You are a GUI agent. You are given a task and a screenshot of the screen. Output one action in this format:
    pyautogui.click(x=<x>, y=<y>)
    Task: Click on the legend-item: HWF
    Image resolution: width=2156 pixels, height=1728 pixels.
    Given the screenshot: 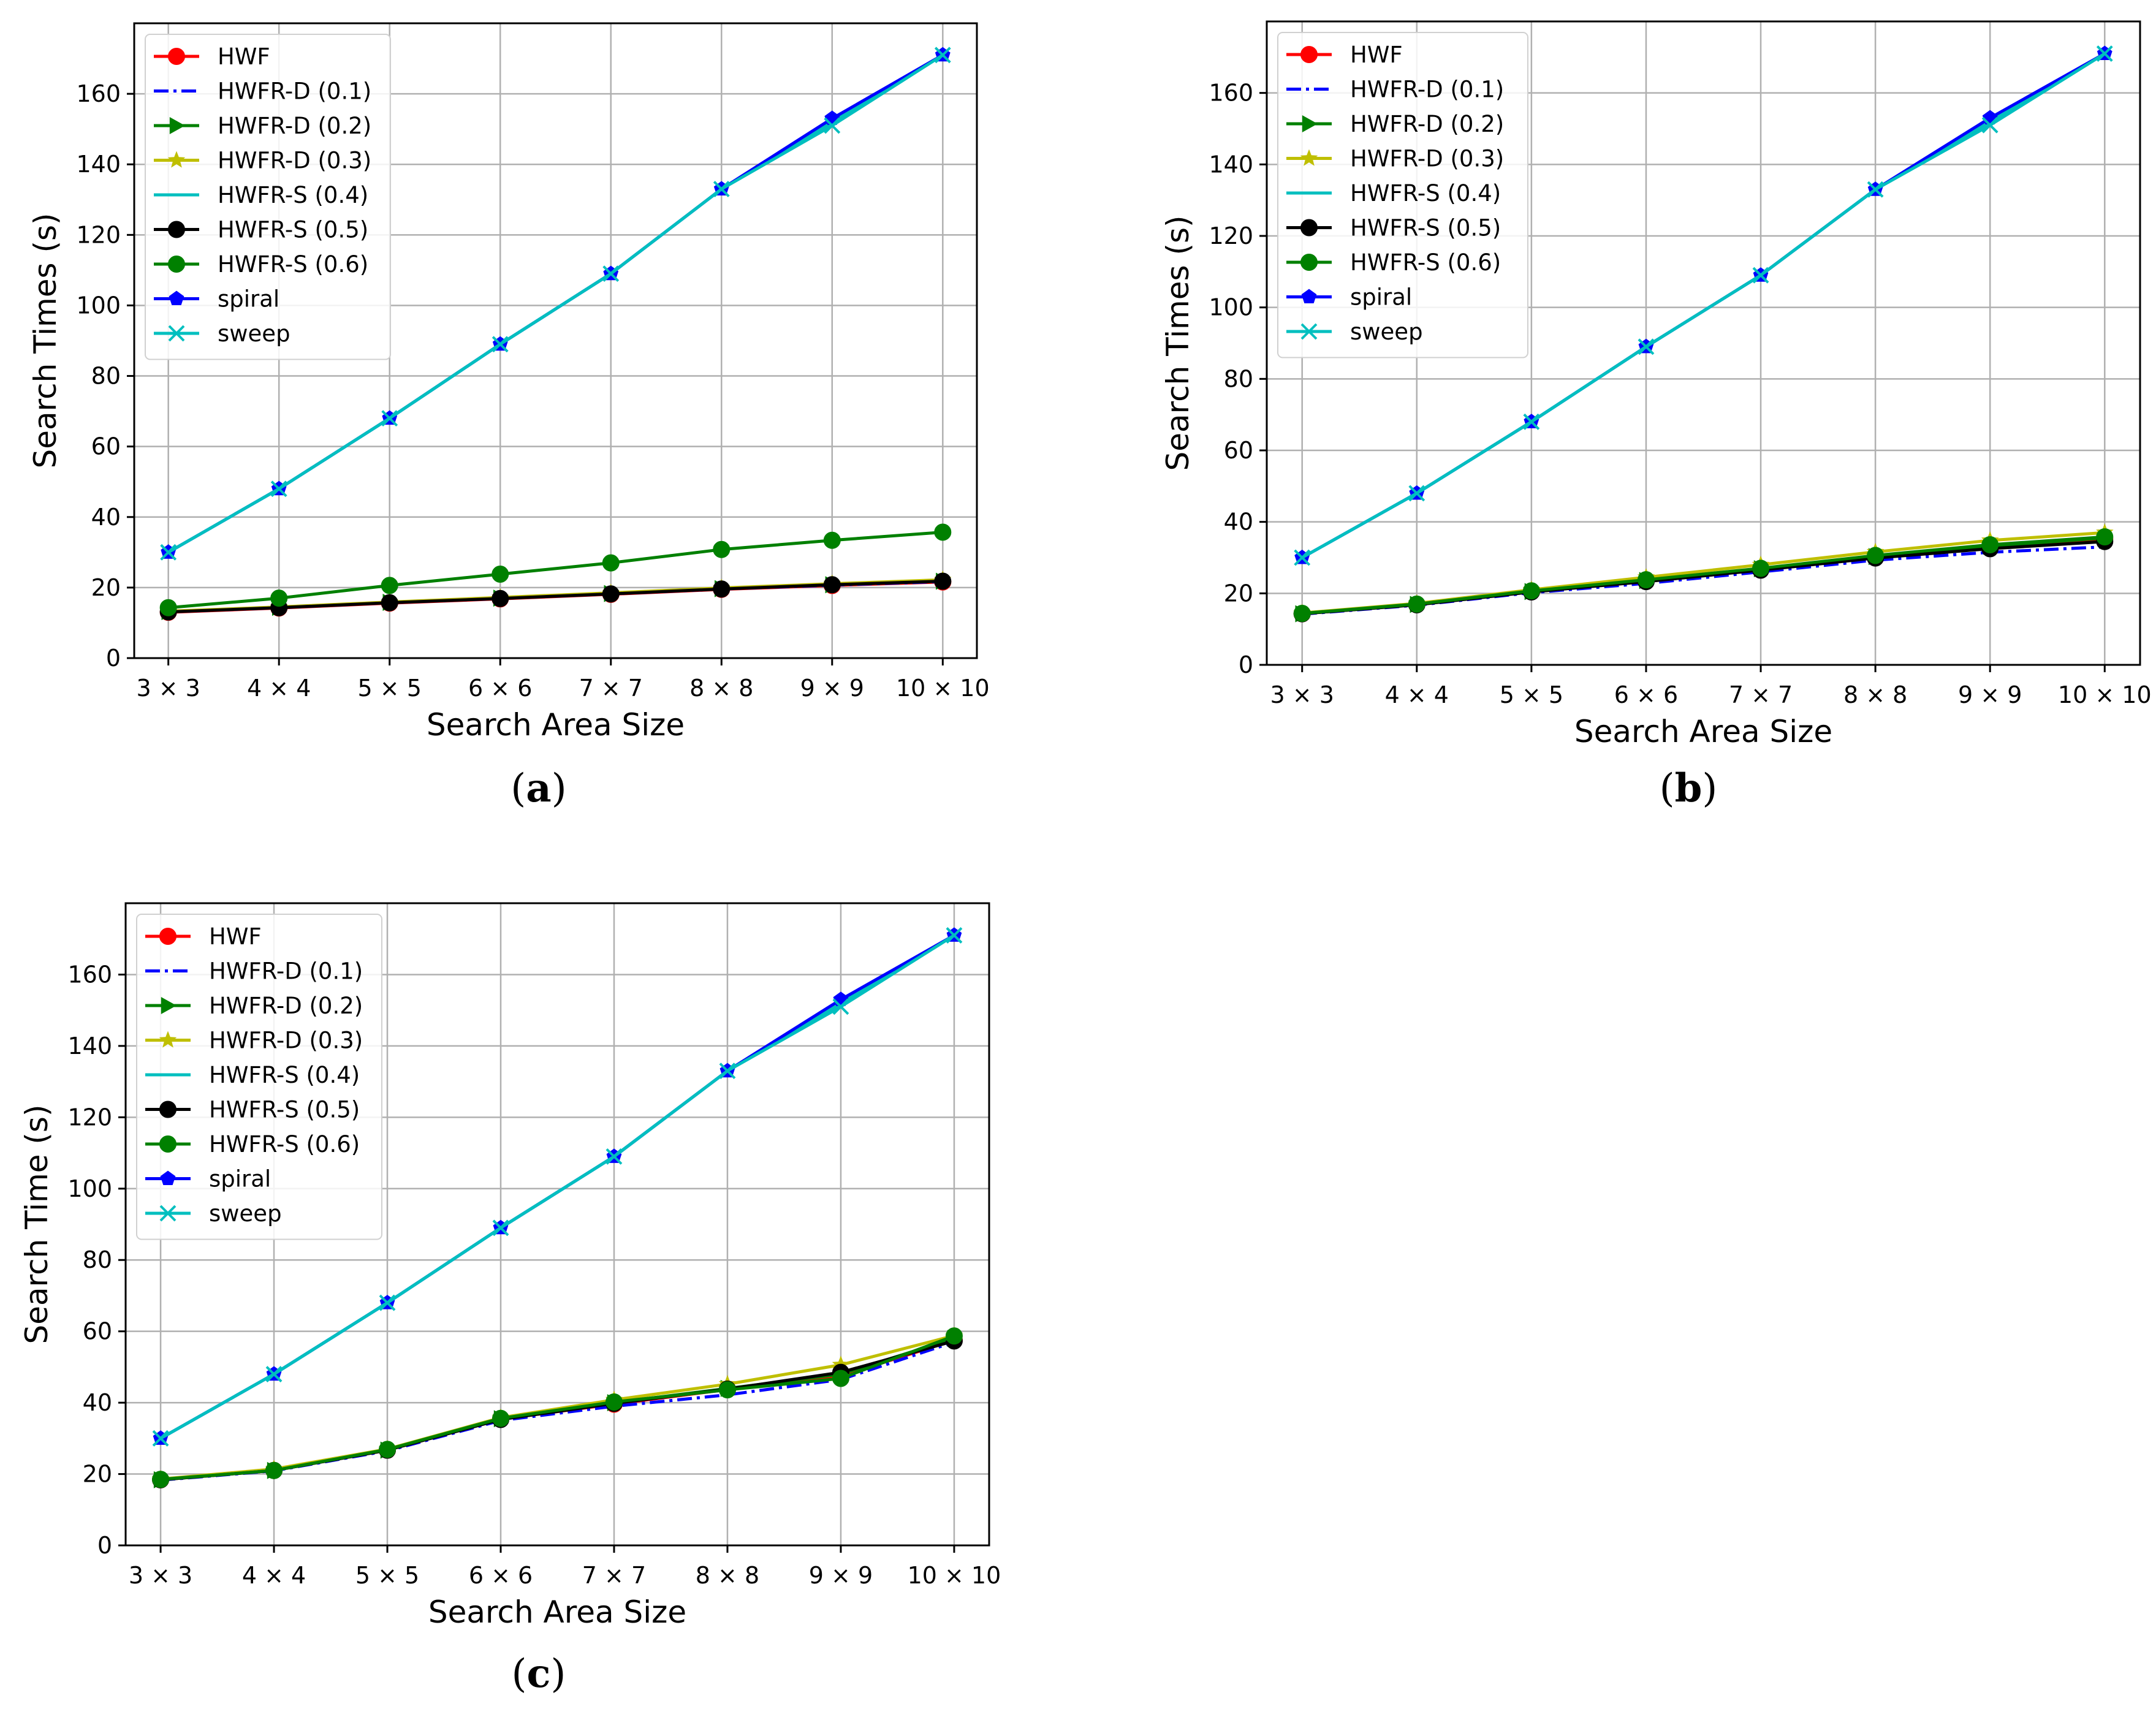 What is the action you would take?
    pyautogui.click(x=212, y=57)
    